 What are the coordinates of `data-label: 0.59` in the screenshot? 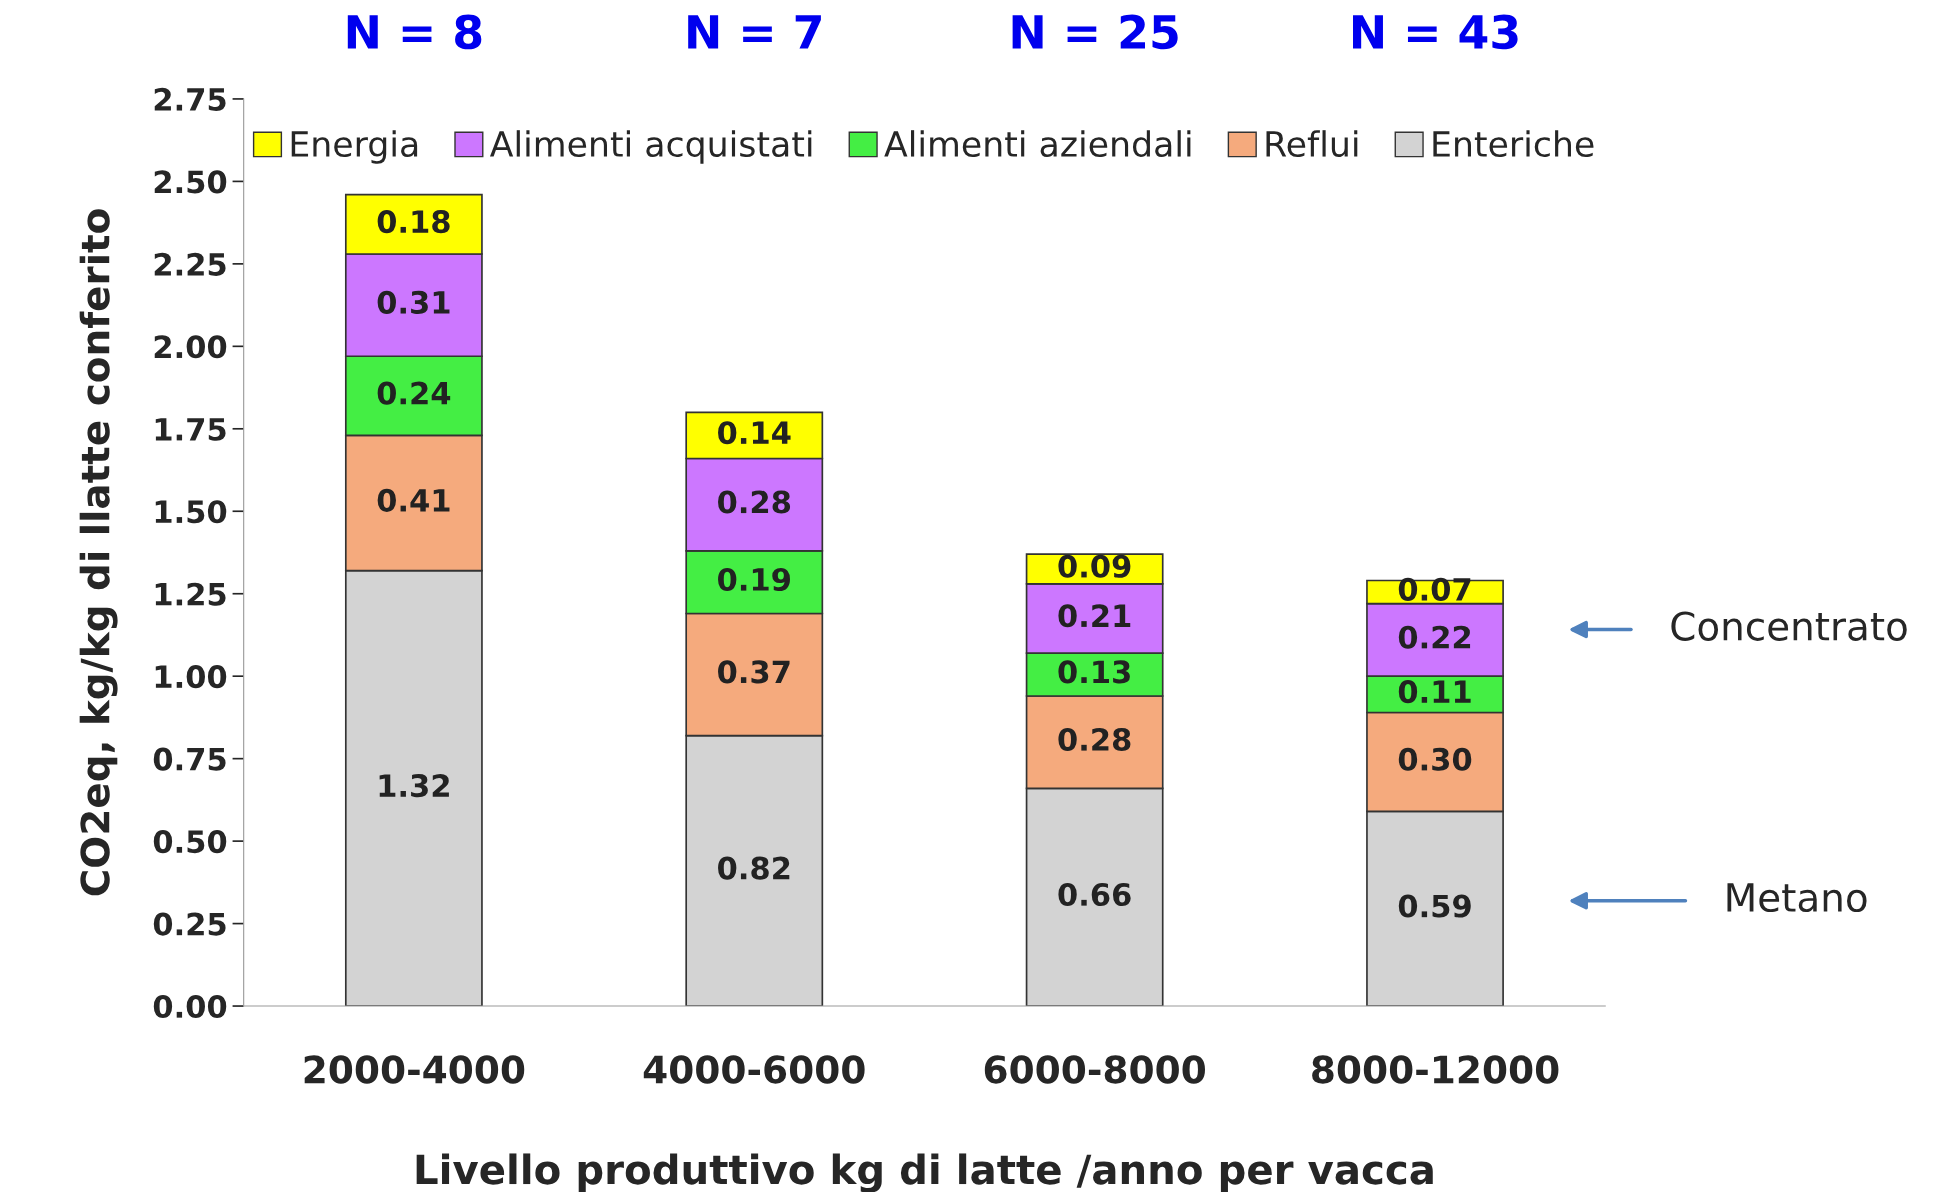 It's located at (1434, 906).